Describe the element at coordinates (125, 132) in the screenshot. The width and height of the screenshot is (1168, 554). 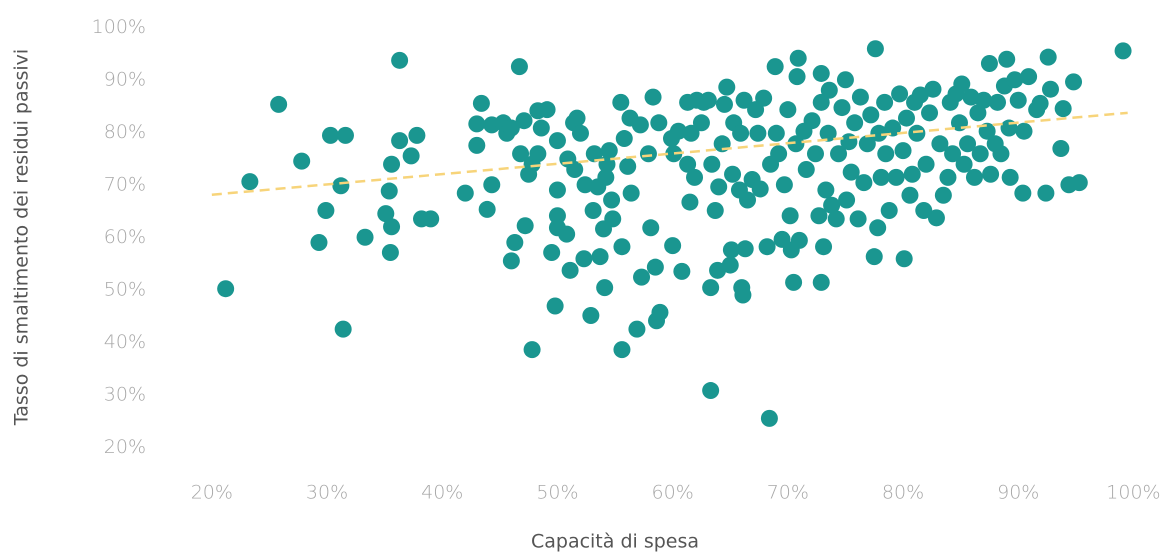
I see `y-tick-label: 80%` at that location.